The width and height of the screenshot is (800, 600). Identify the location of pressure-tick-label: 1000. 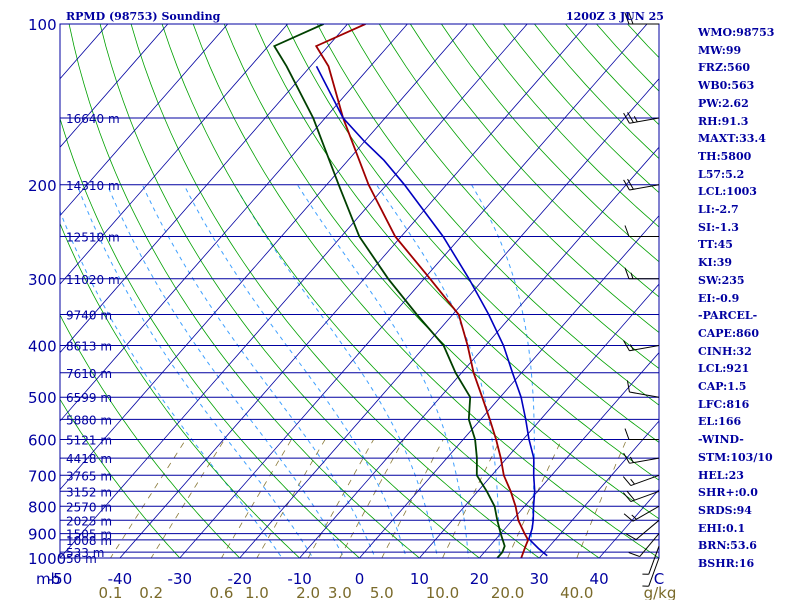
(47, 559).